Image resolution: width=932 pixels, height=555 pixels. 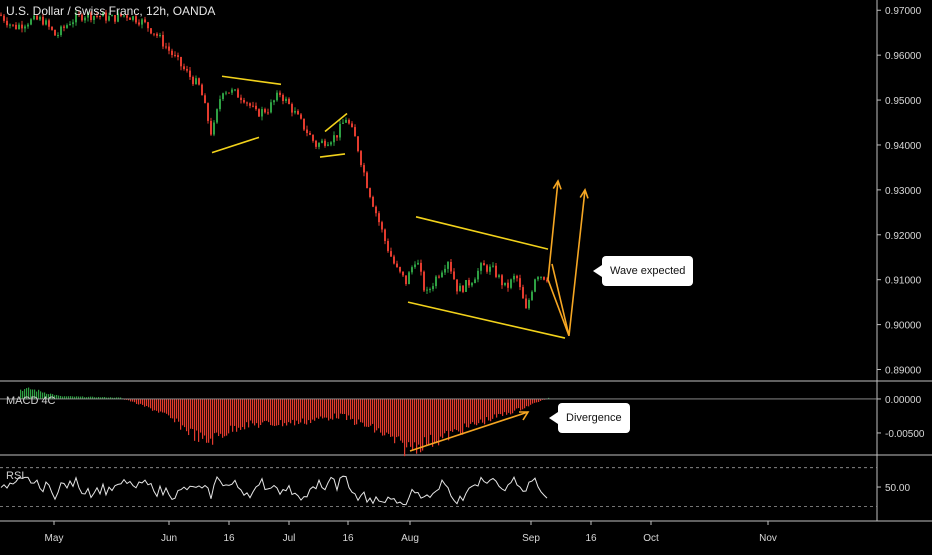 I want to click on rsi-label: RSI, so click(x=15, y=476).